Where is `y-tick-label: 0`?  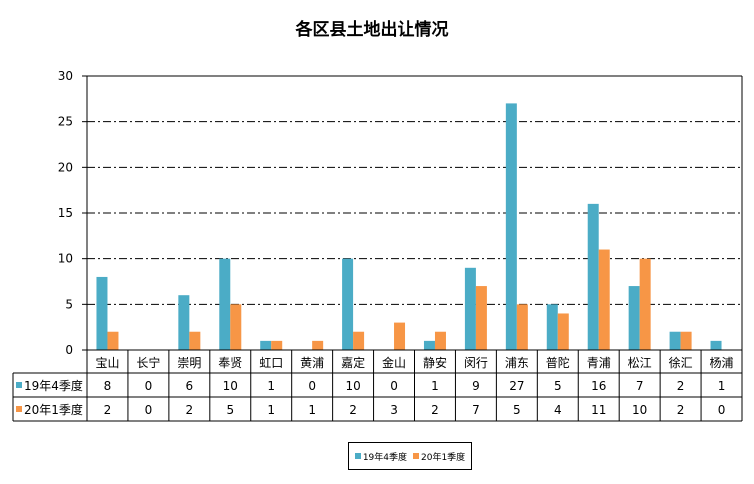 y-tick-label: 0 is located at coordinates (69, 350).